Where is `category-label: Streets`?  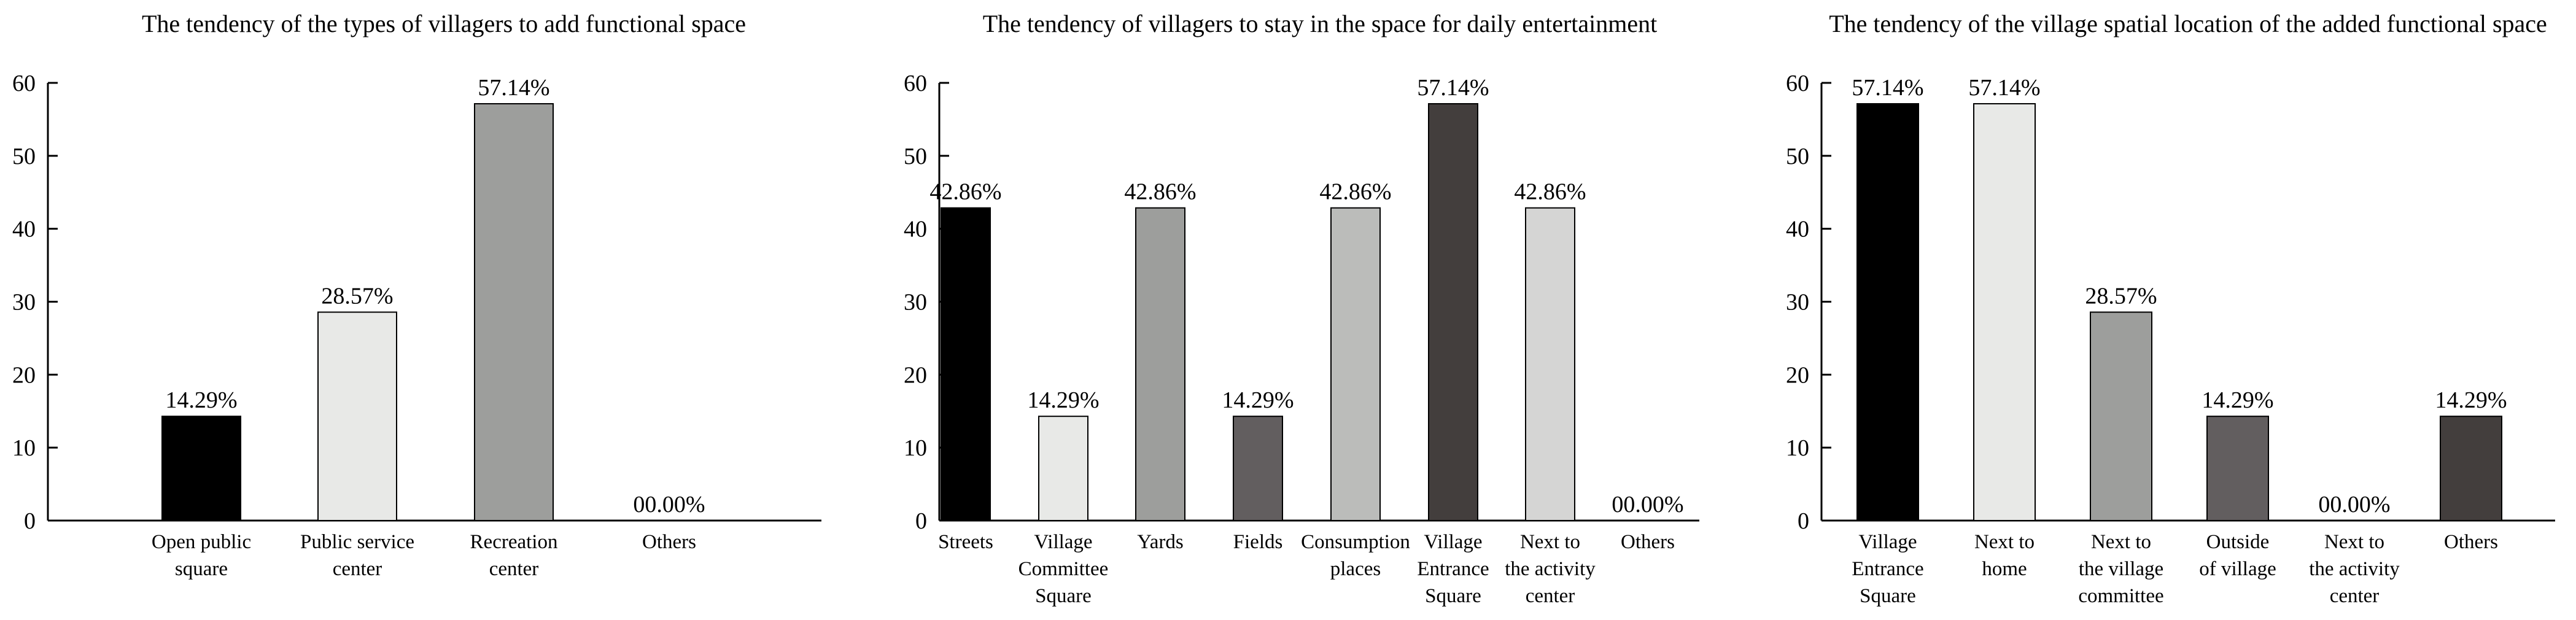
category-label: Streets is located at coordinates (965, 542).